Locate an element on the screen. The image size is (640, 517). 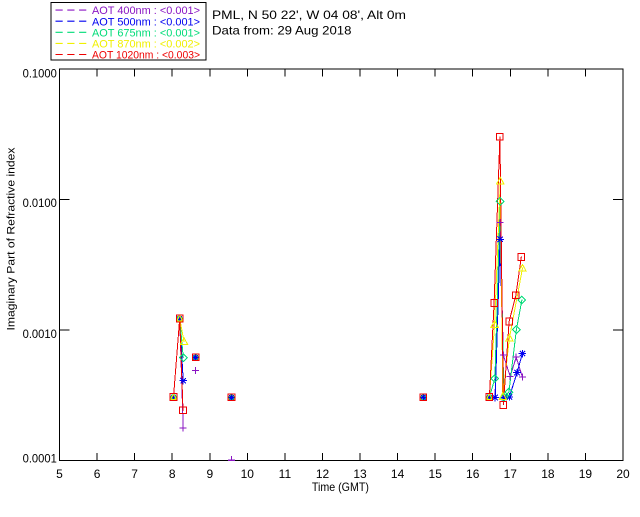
svg-text: 19 is located at coordinates (586, 474).